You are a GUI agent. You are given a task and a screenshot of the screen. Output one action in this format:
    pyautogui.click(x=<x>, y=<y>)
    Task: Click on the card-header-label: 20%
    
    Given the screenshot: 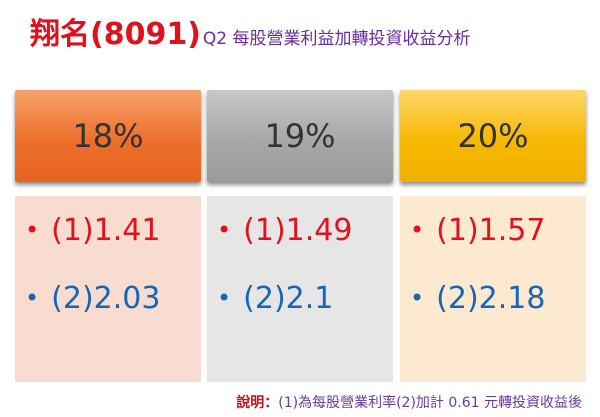 What is the action you would take?
    pyautogui.click(x=493, y=136)
    